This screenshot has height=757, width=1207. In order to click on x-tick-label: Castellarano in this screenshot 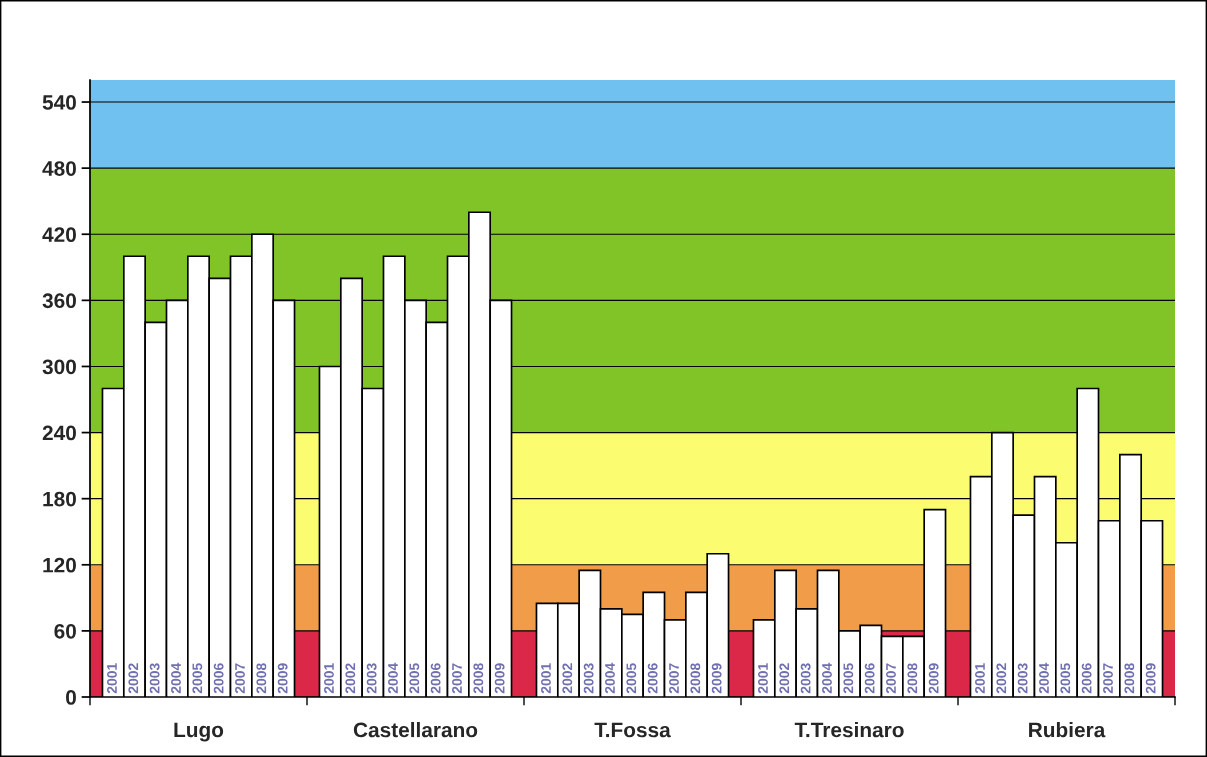, I will do `click(415, 730)`.